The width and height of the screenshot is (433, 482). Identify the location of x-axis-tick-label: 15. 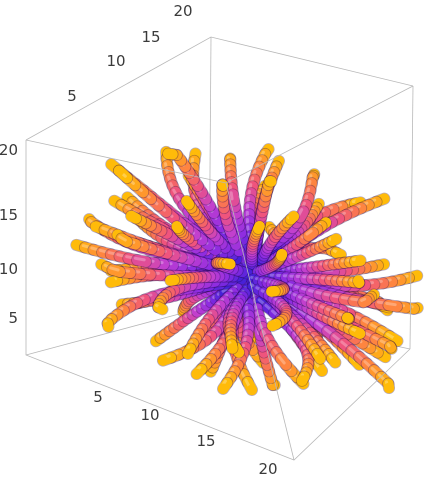
(205, 441).